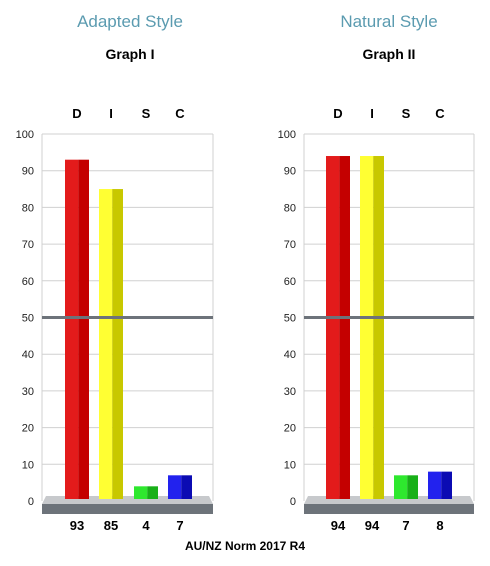 The height and width of the screenshot is (566, 490). What do you see at coordinates (130, 21) in the screenshot?
I see `adapted-style-title: Adapted Style` at bounding box center [130, 21].